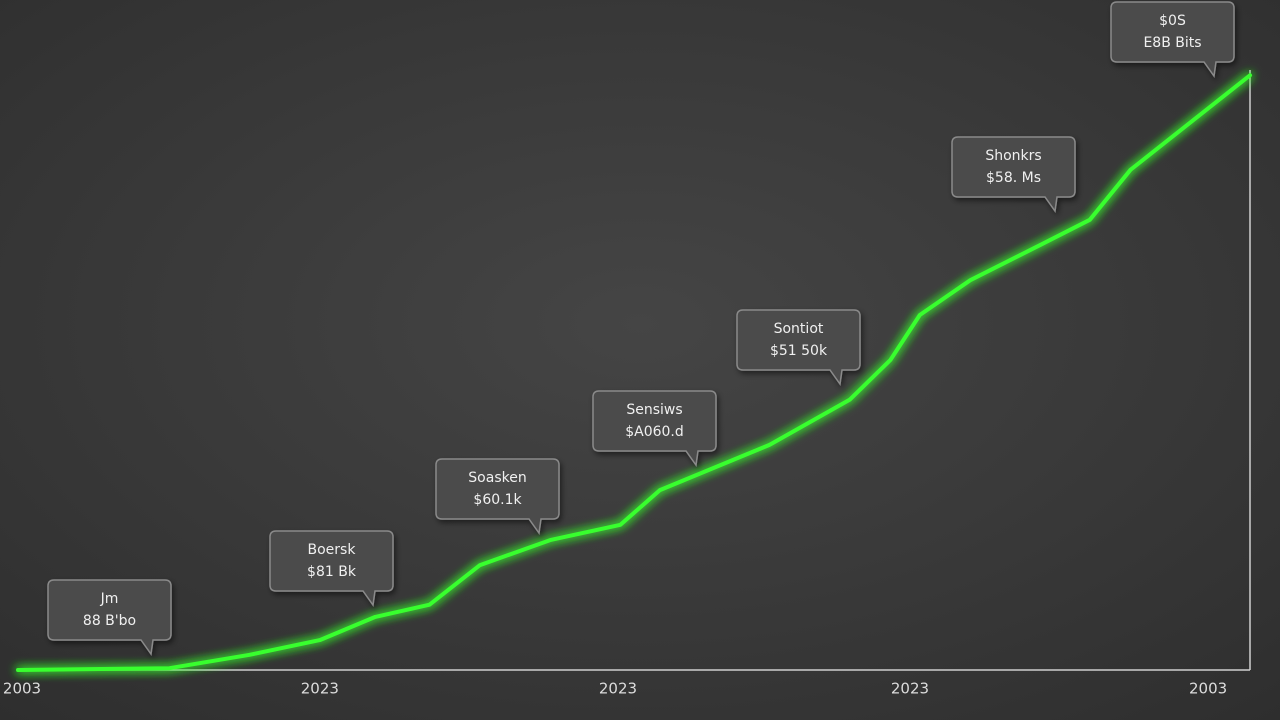 This screenshot has height=720, width=1280. I want to click on callout: $0S E8B Bits, so click(1172, 39).